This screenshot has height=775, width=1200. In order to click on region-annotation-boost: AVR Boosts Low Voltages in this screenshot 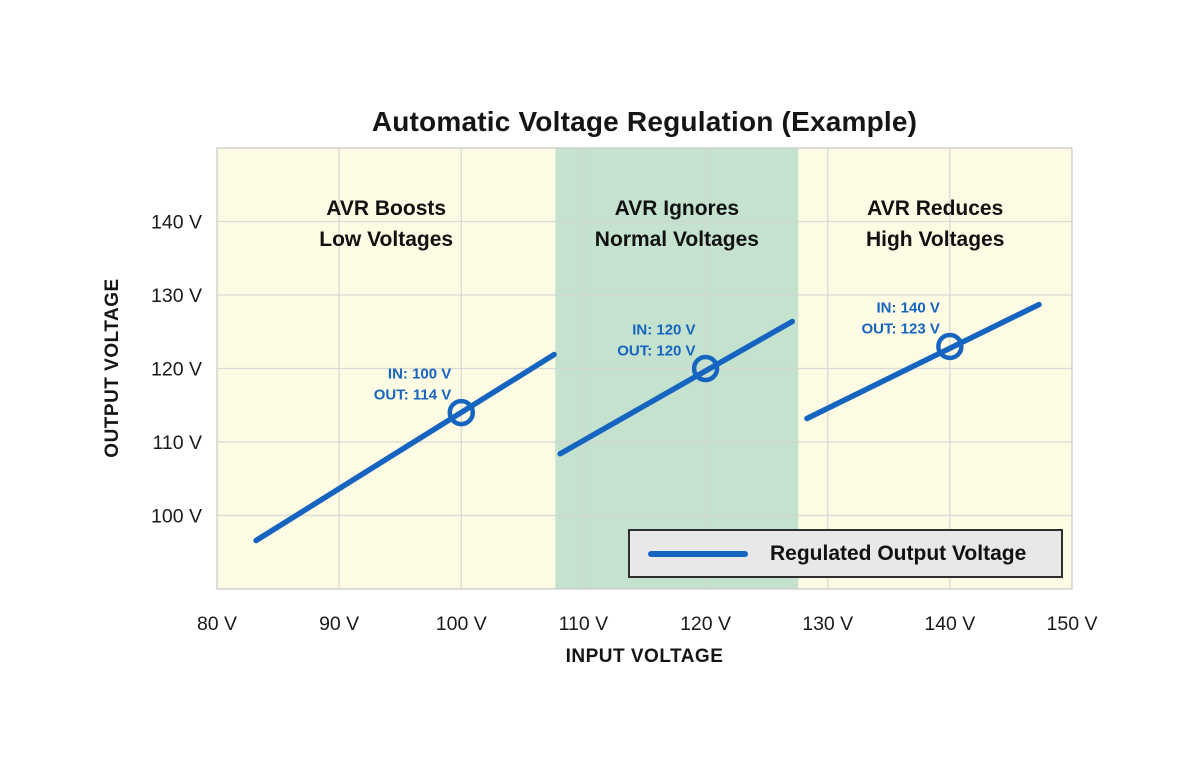, I will do `click(386, 224)`.